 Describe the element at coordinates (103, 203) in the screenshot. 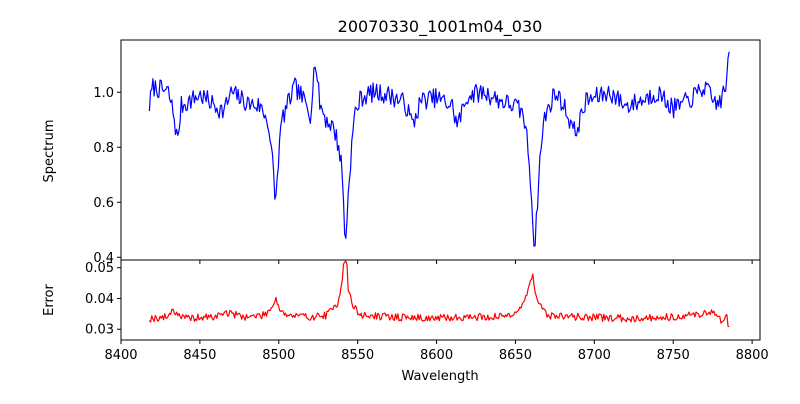

I see `y-tick-label: 0.6` at that location.